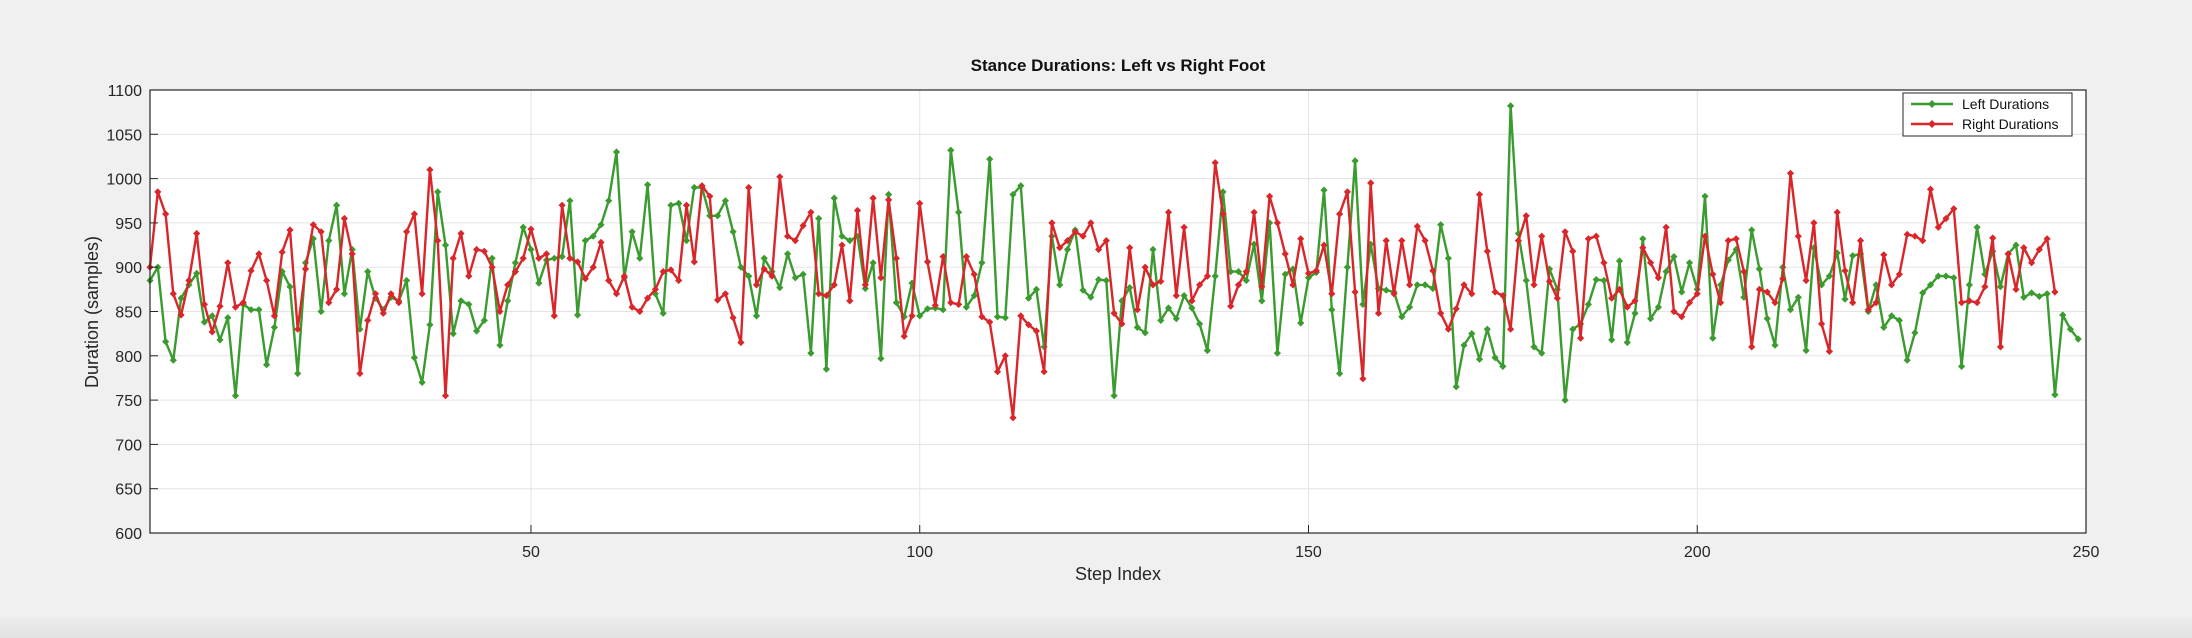  Describe the element at coordinates (1987, 114) in the screenshot. I see `legend: Left Durations Right Durations` at that location.